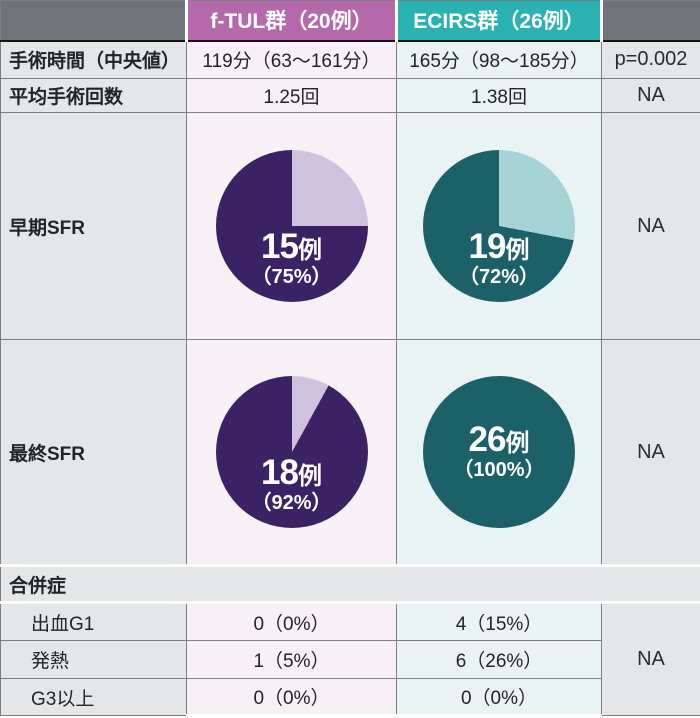 Image resolution: width=700 pixels, height=718 pixels. What do you see at coordinates (651, 659) in the screenshot?
I see `complications-p-value: NA` at bounding box center [651, 659].